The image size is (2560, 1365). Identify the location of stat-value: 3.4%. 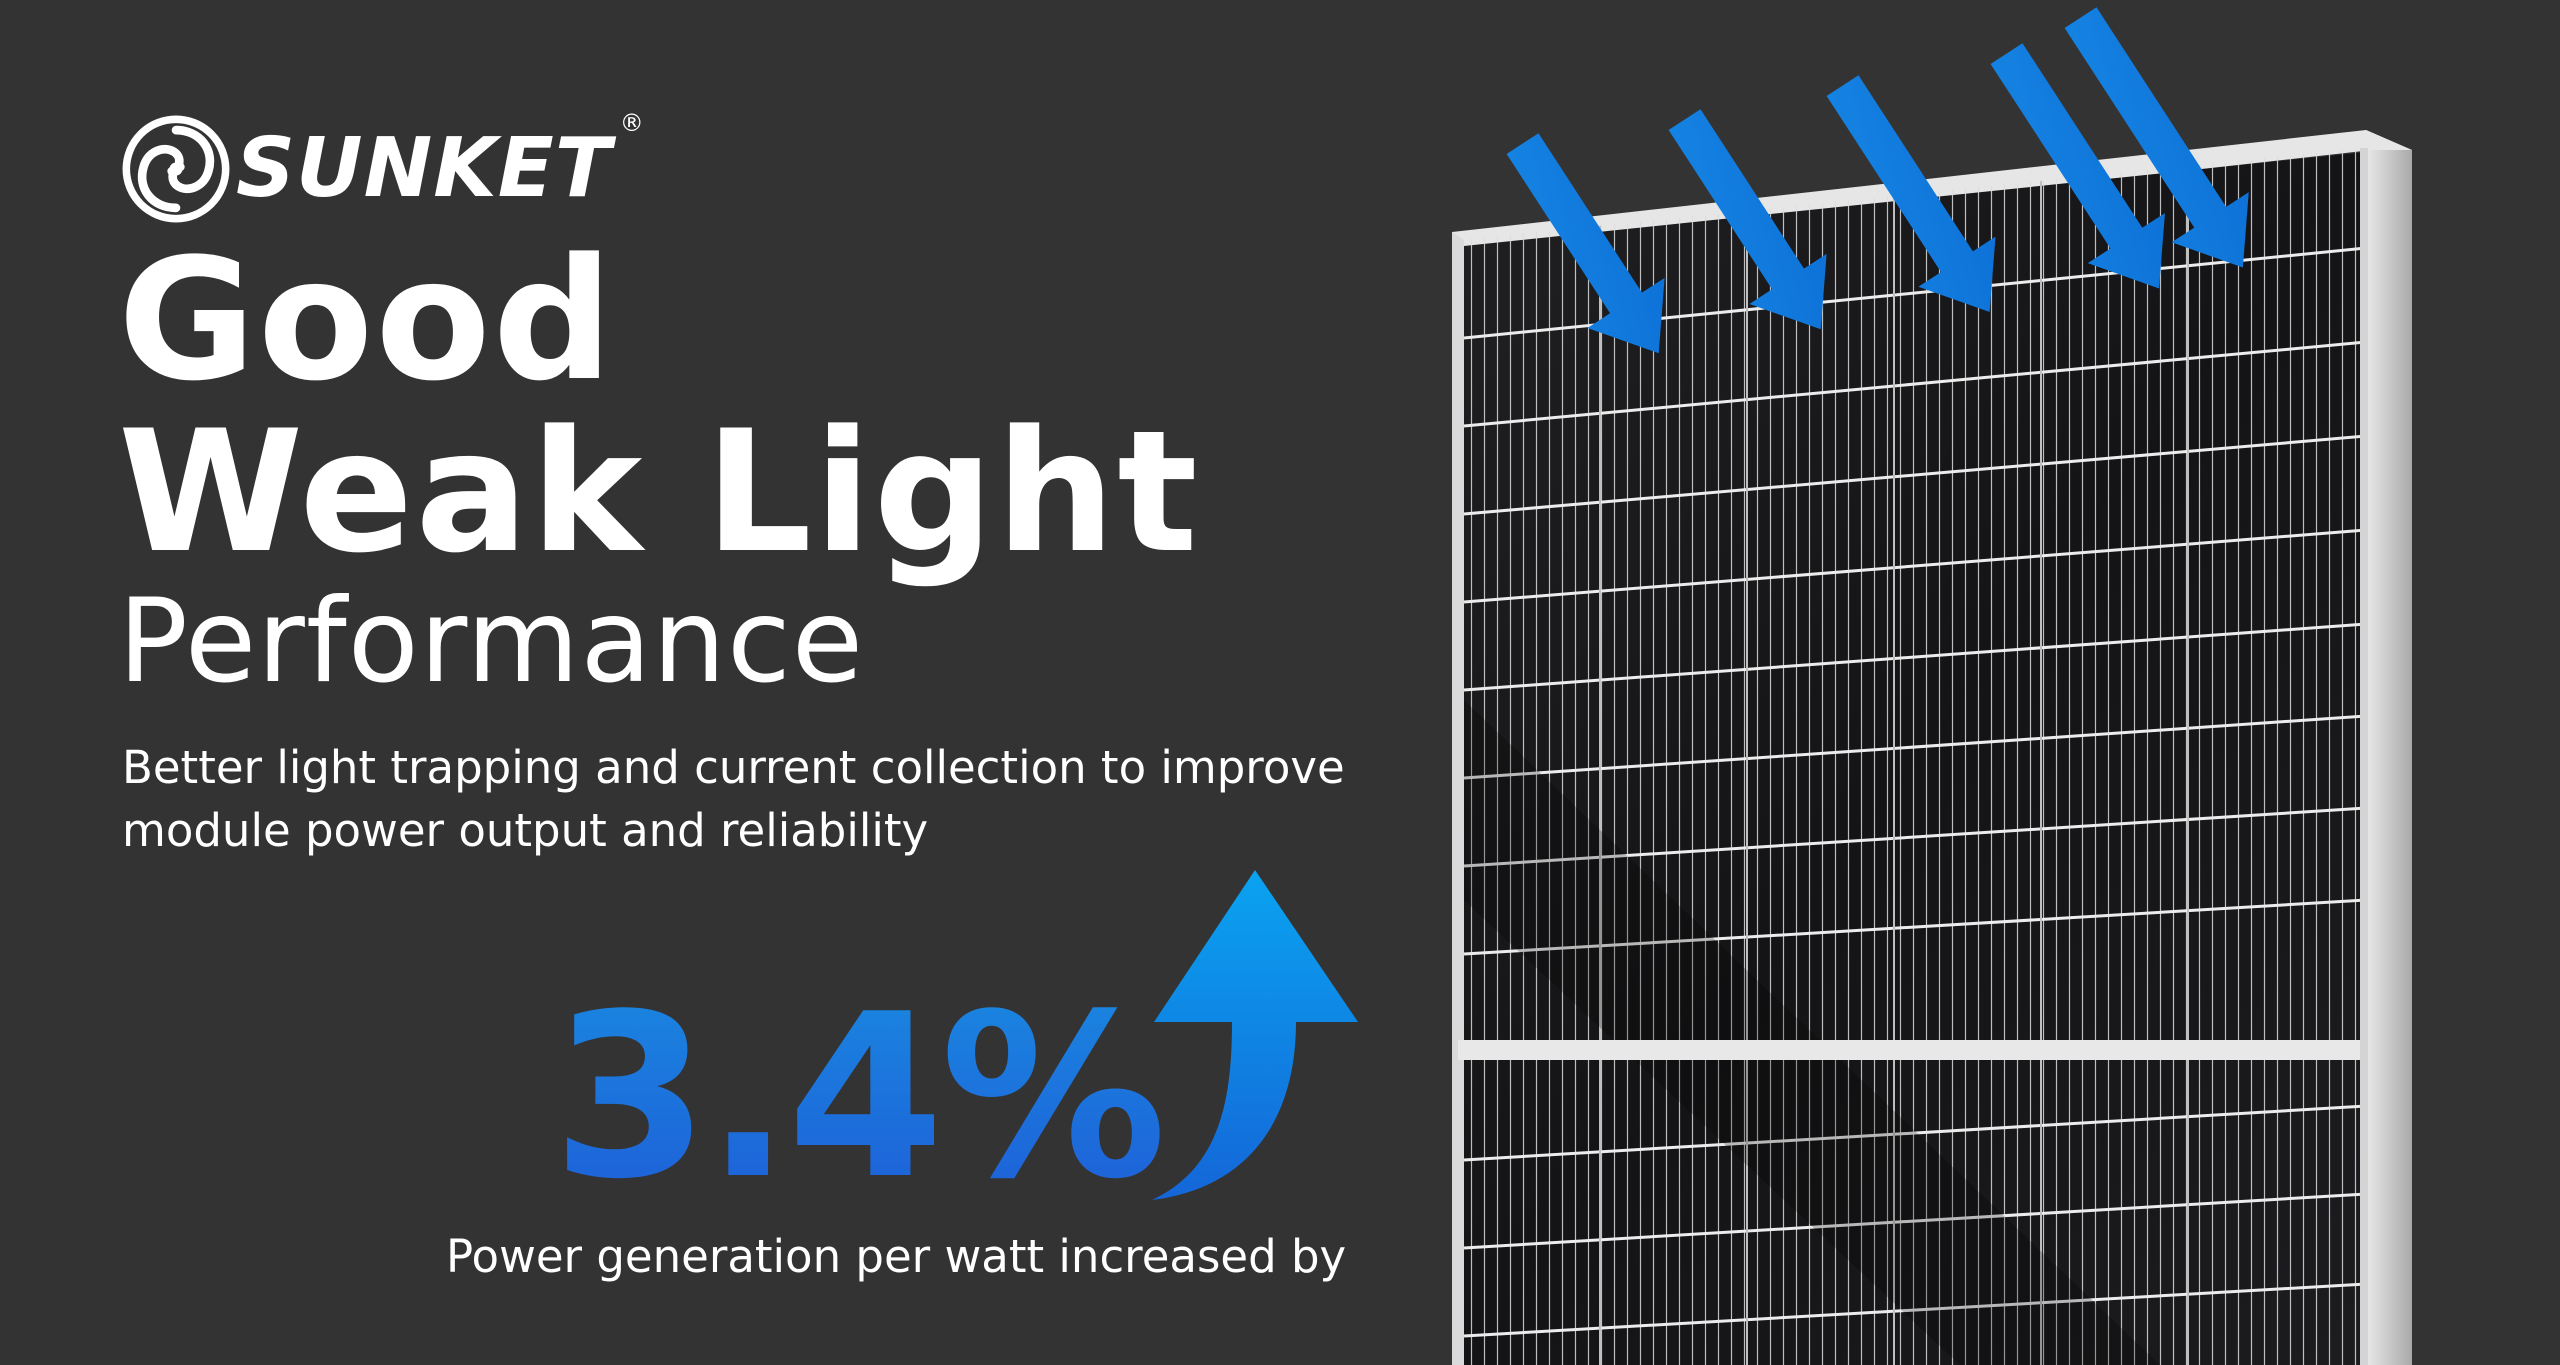
(859, 1097).